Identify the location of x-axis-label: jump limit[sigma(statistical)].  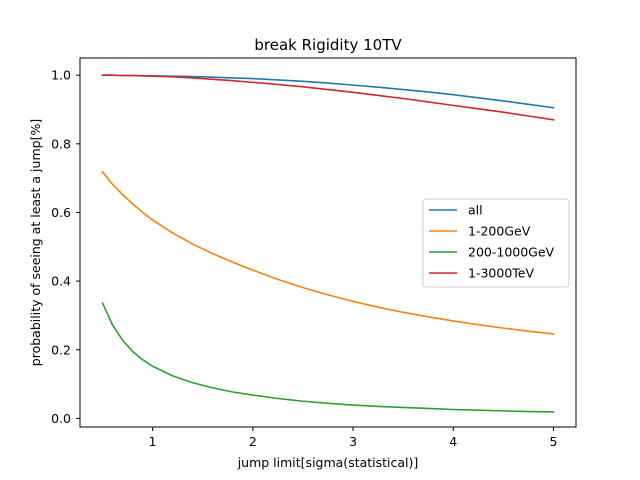
(328, 462).